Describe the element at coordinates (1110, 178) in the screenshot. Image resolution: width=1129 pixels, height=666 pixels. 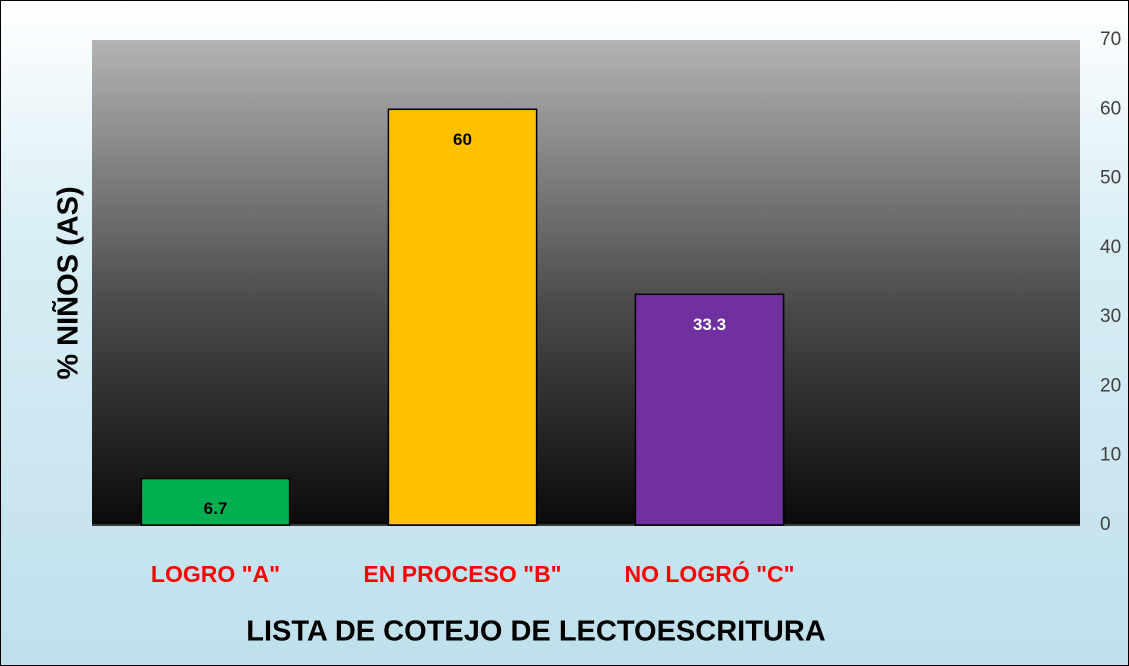
I see `y-tick-label: 50` at that location.